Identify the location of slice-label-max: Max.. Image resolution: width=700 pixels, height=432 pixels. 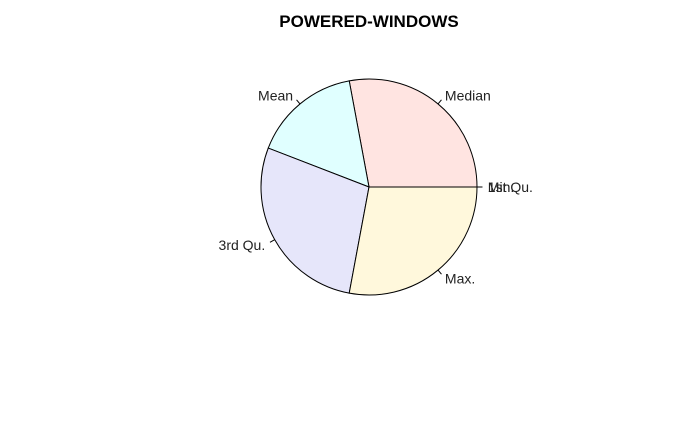
(460, 278).